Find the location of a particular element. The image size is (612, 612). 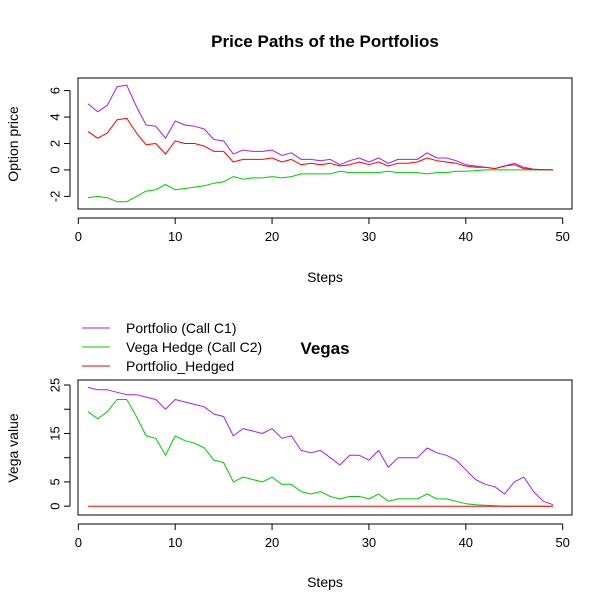

vegas-y-tick-label: 5 is located at coordinates (54, 481).